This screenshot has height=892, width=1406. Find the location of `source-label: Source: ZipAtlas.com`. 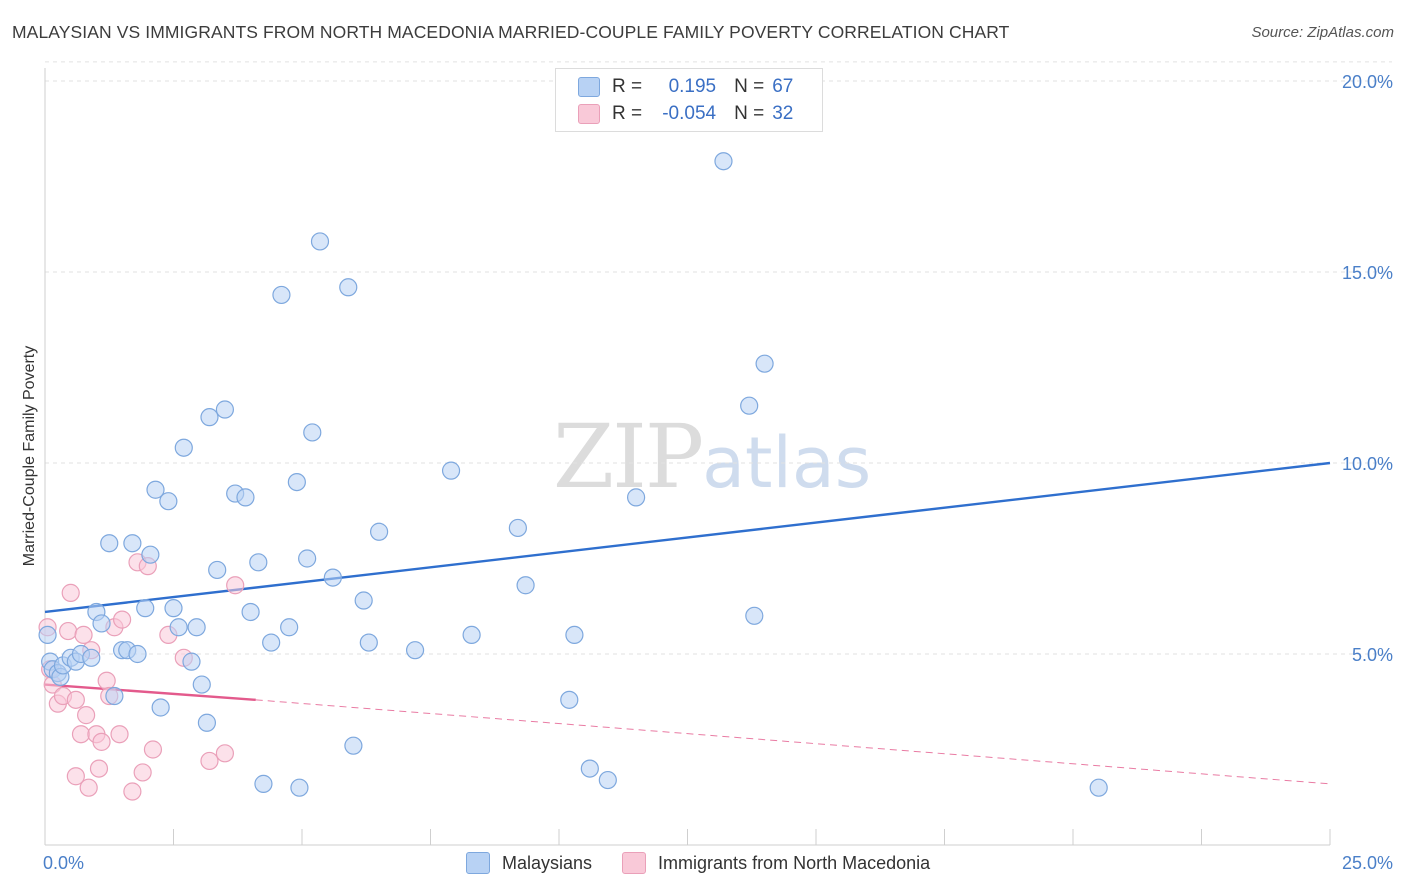

source-label: Source: ZipAtlas.com is located at coordinates (1322, 32).